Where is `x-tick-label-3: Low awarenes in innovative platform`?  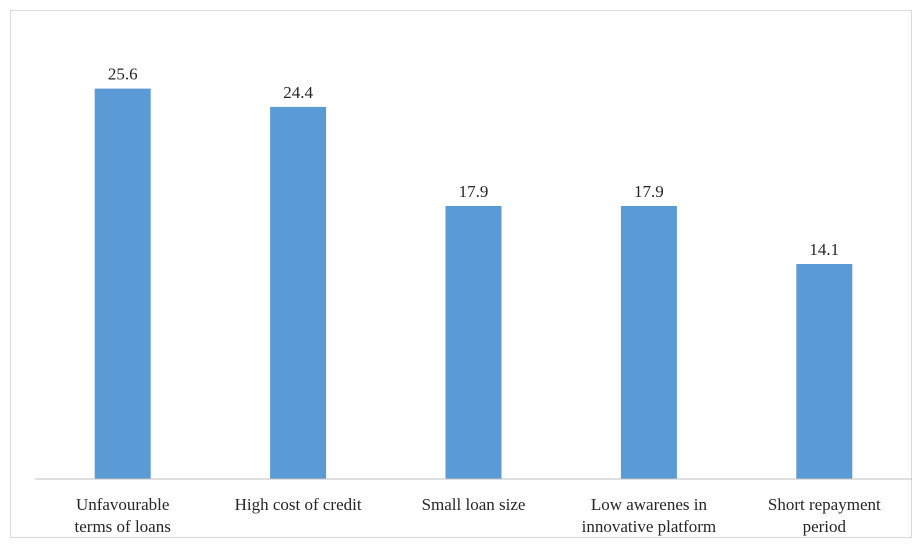
x-tick-label-3: Low awarenes in innovative platform is located at coordinates (649, 515).